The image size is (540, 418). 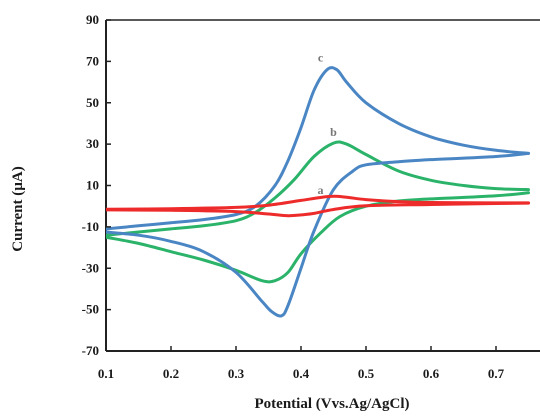 What do you see at coordinates (496, 373) in the screenshot?
I see `x-tick-label: 0.7` at bounding box center [496, 373].